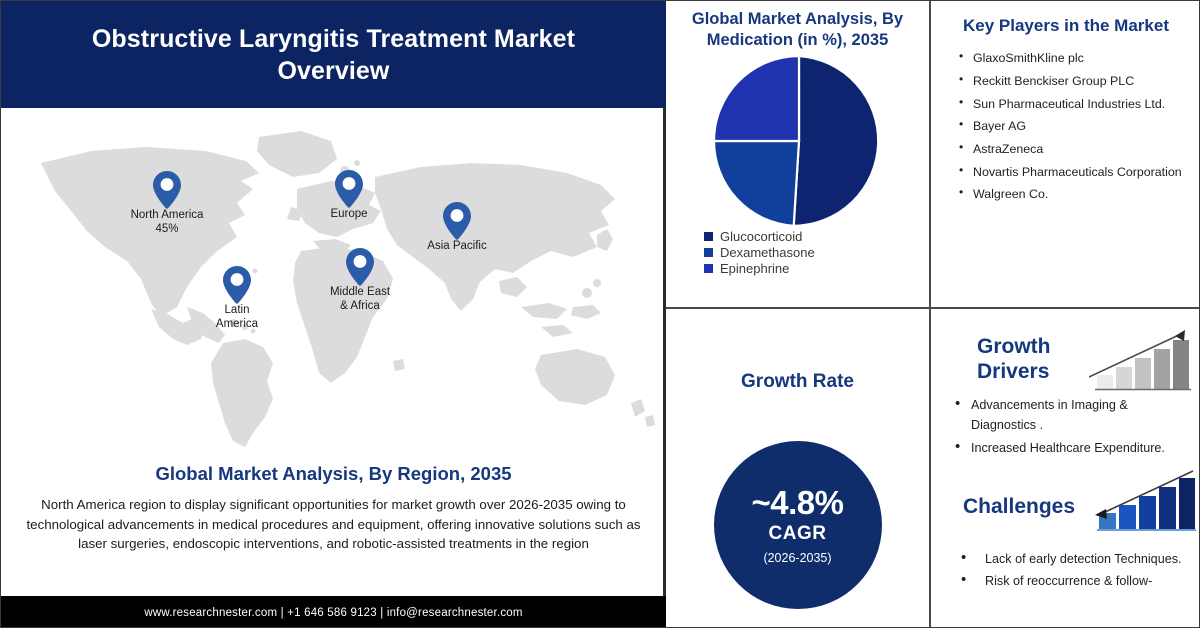 The image size is (1200, 628). Describe the element at coordinates (1075, 81) in the screenshot. I see `list-item: Reckitt Benckiser Group PLC` at that location.